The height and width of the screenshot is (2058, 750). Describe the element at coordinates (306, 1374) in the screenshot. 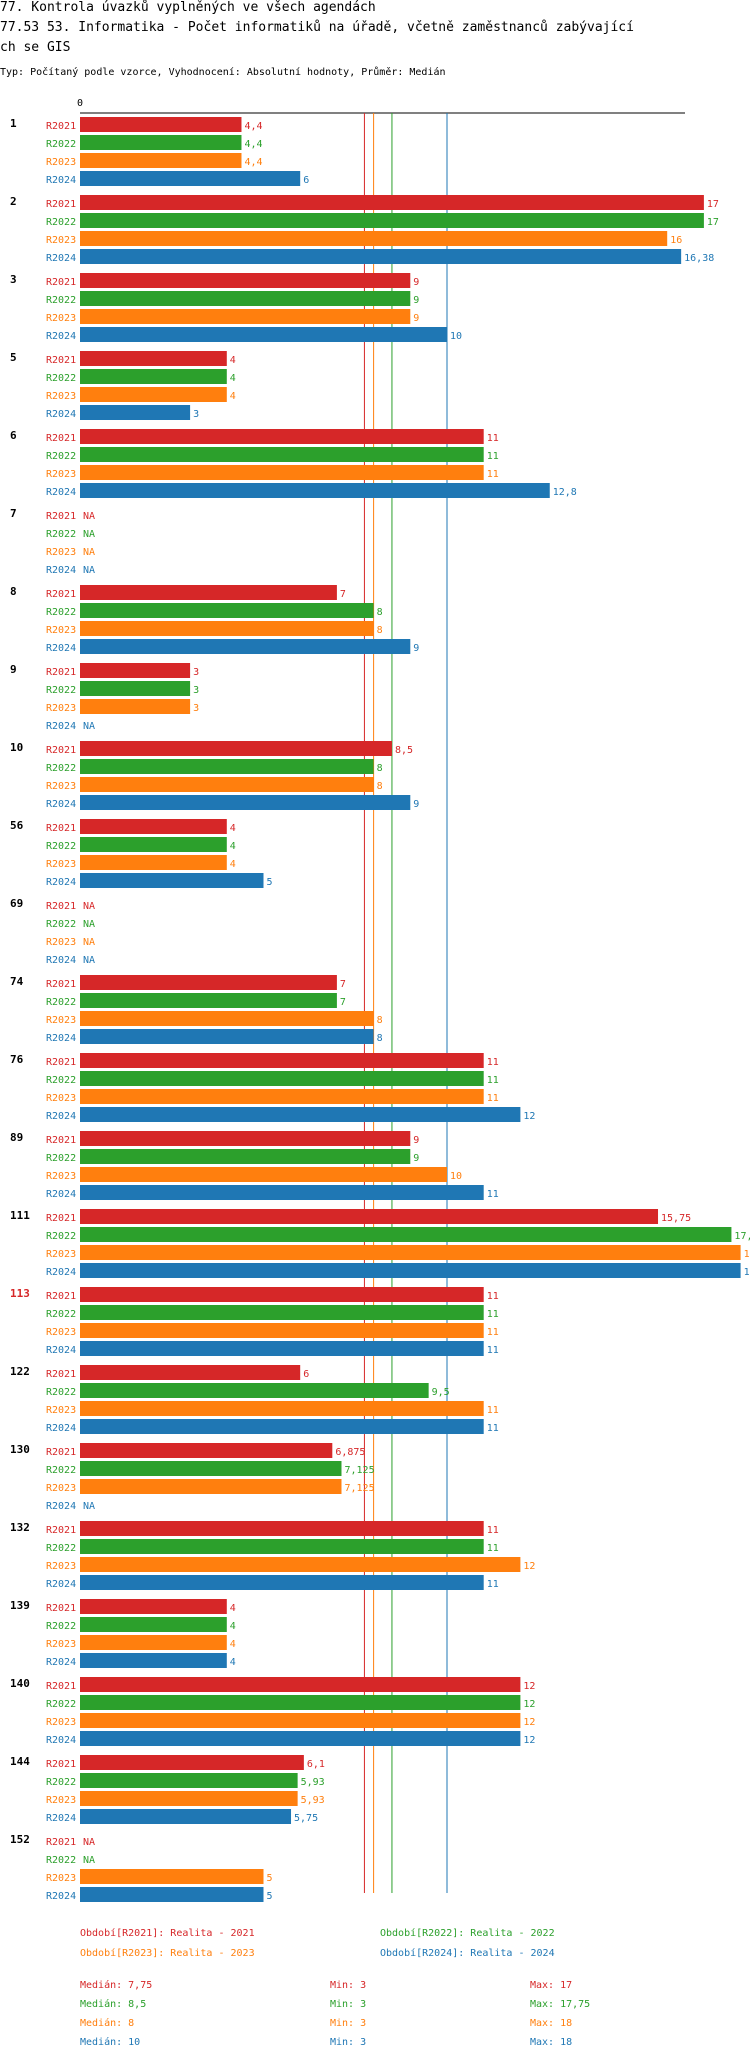

I see `data-label: 6` at that location.